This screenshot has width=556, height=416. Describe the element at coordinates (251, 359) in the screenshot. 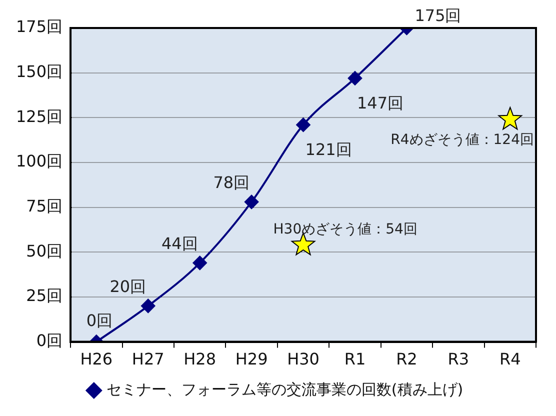

I see `x-tick-label: H29` at that location.